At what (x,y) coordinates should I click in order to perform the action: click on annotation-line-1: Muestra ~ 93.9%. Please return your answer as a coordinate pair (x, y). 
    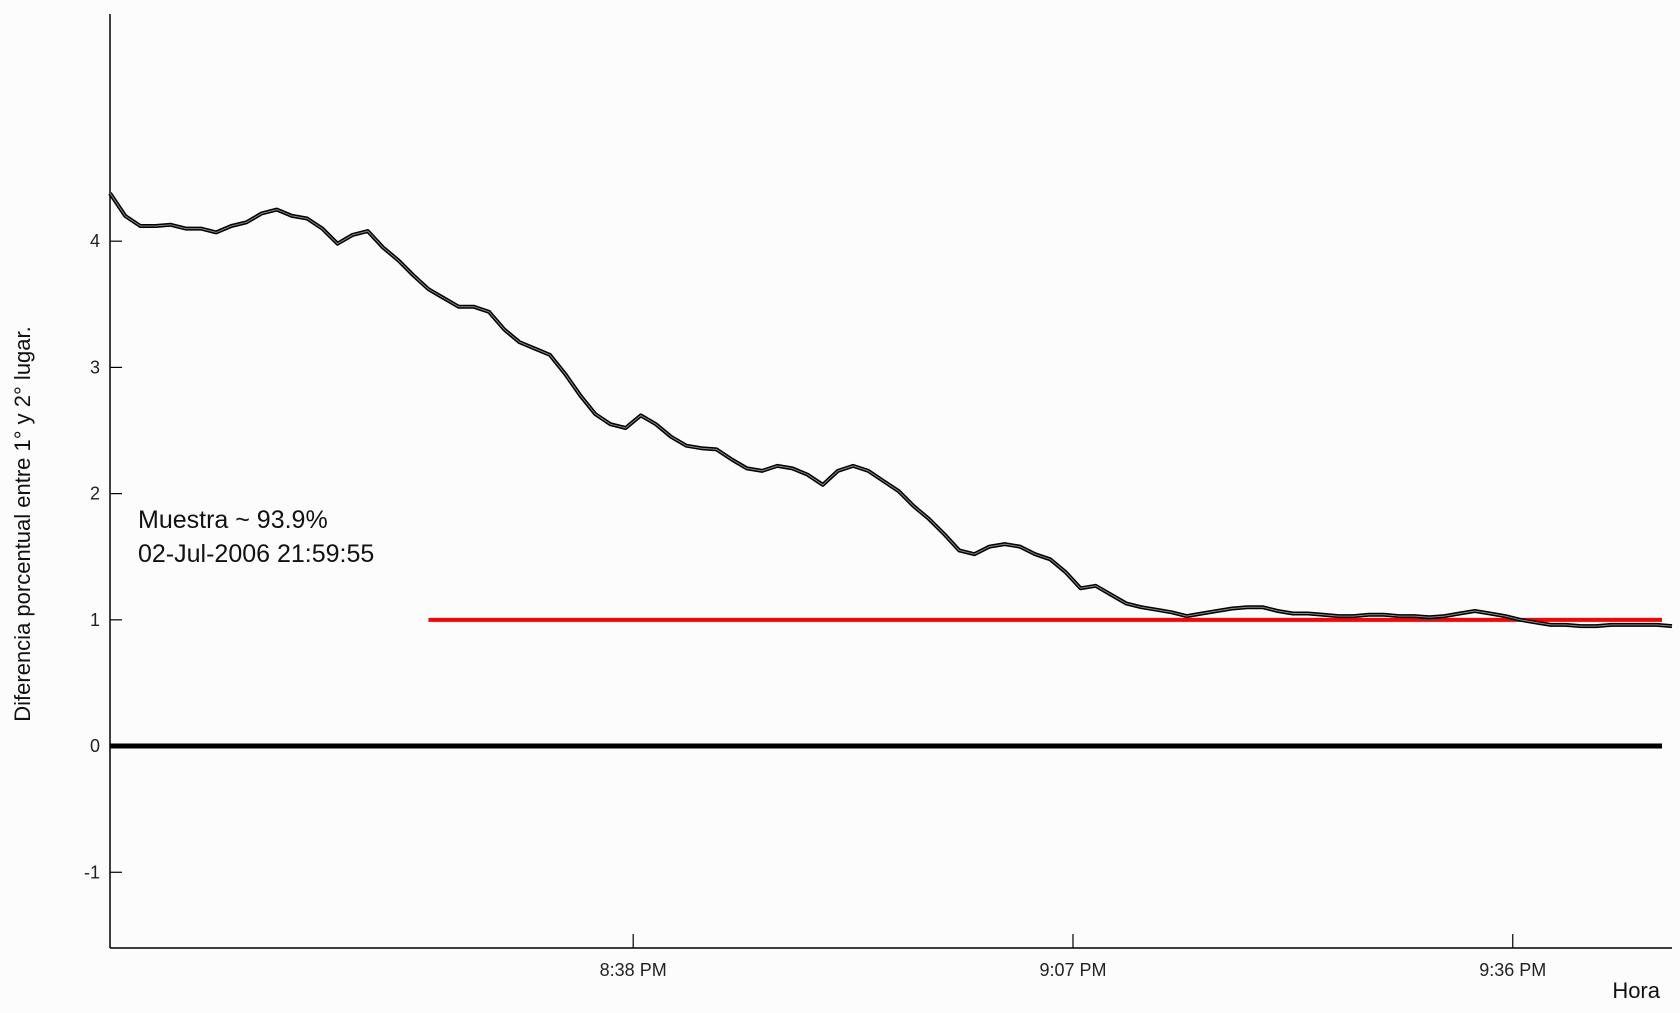
    Looking at the image, I should click on (233, 520).